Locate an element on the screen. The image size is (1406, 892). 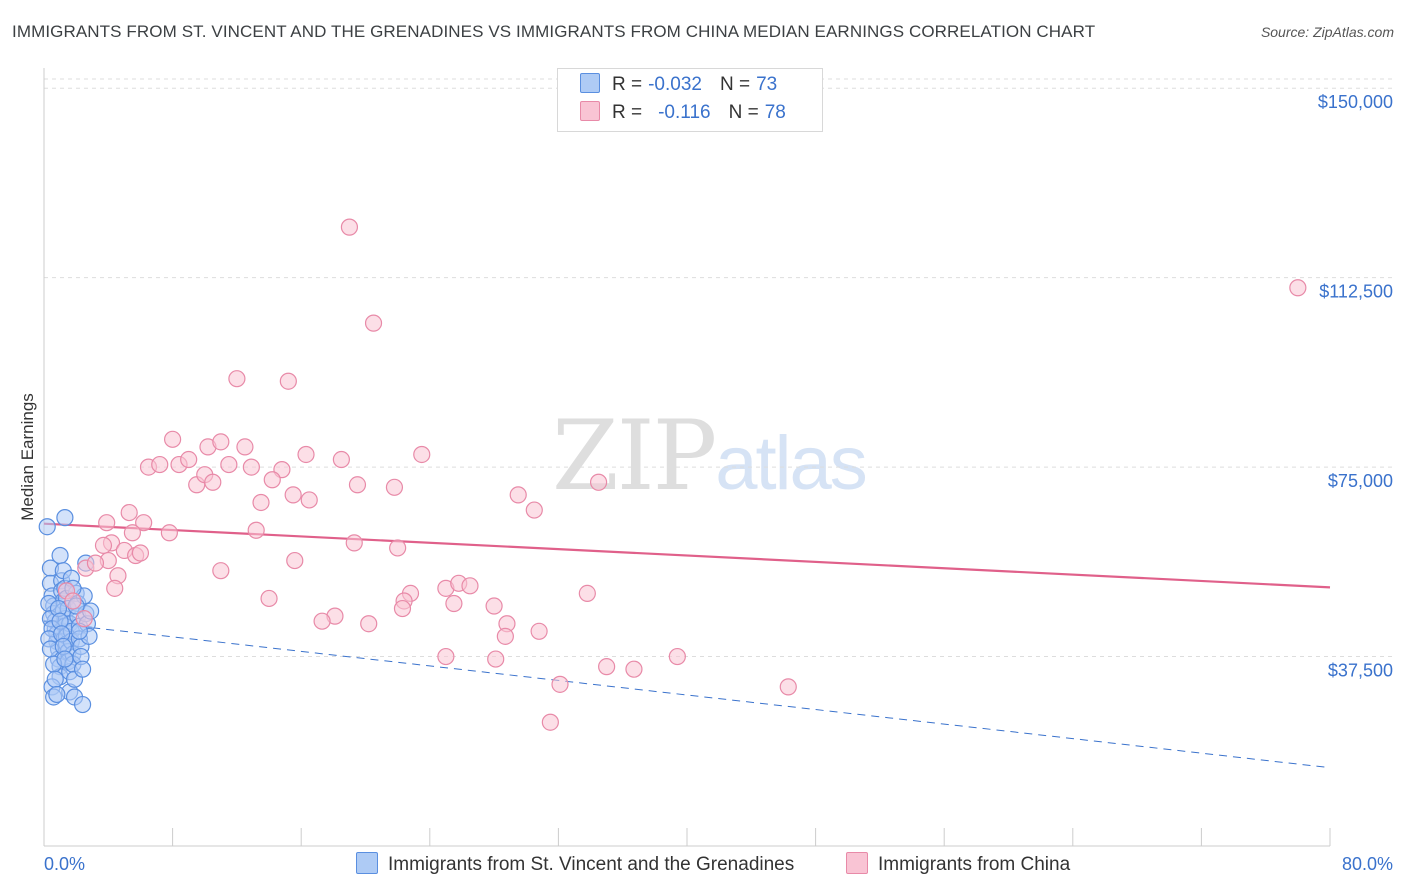
y-tick-label: $150,000 is located at coordinates (1355, 102).